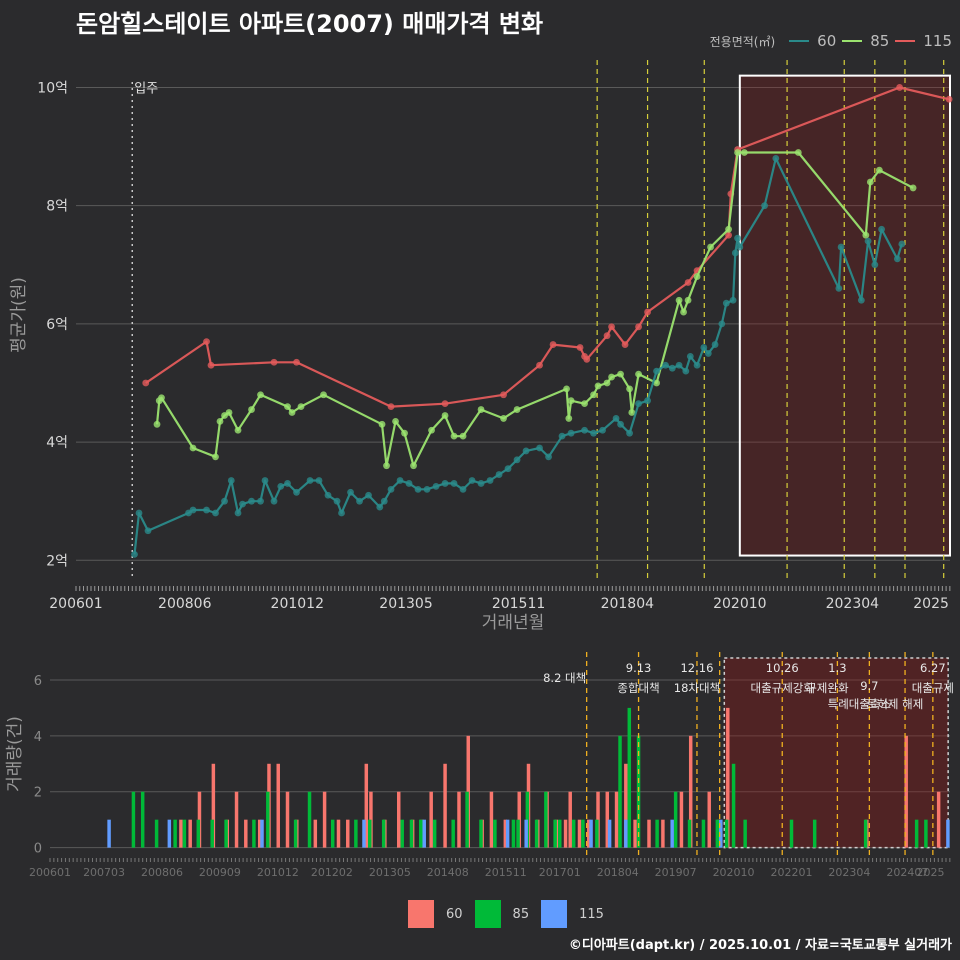  I want to click on volume-y-tick-label: 2, so click(38, 793).